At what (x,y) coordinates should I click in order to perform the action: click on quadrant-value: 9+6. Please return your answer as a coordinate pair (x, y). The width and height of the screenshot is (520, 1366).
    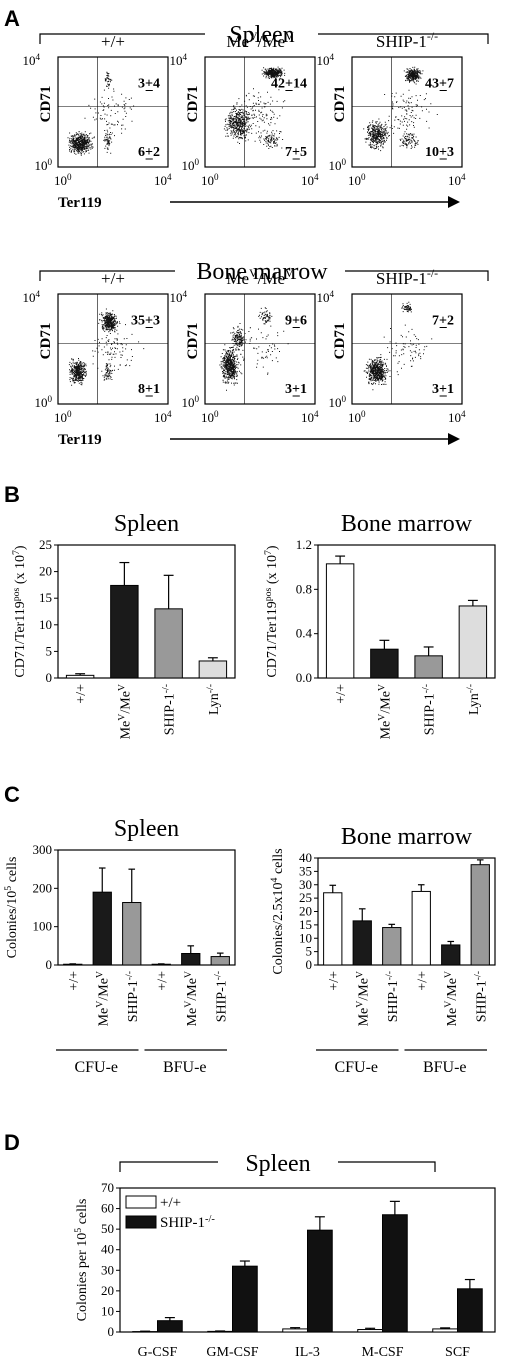
    Looking at the image, I should click on (296, 321).